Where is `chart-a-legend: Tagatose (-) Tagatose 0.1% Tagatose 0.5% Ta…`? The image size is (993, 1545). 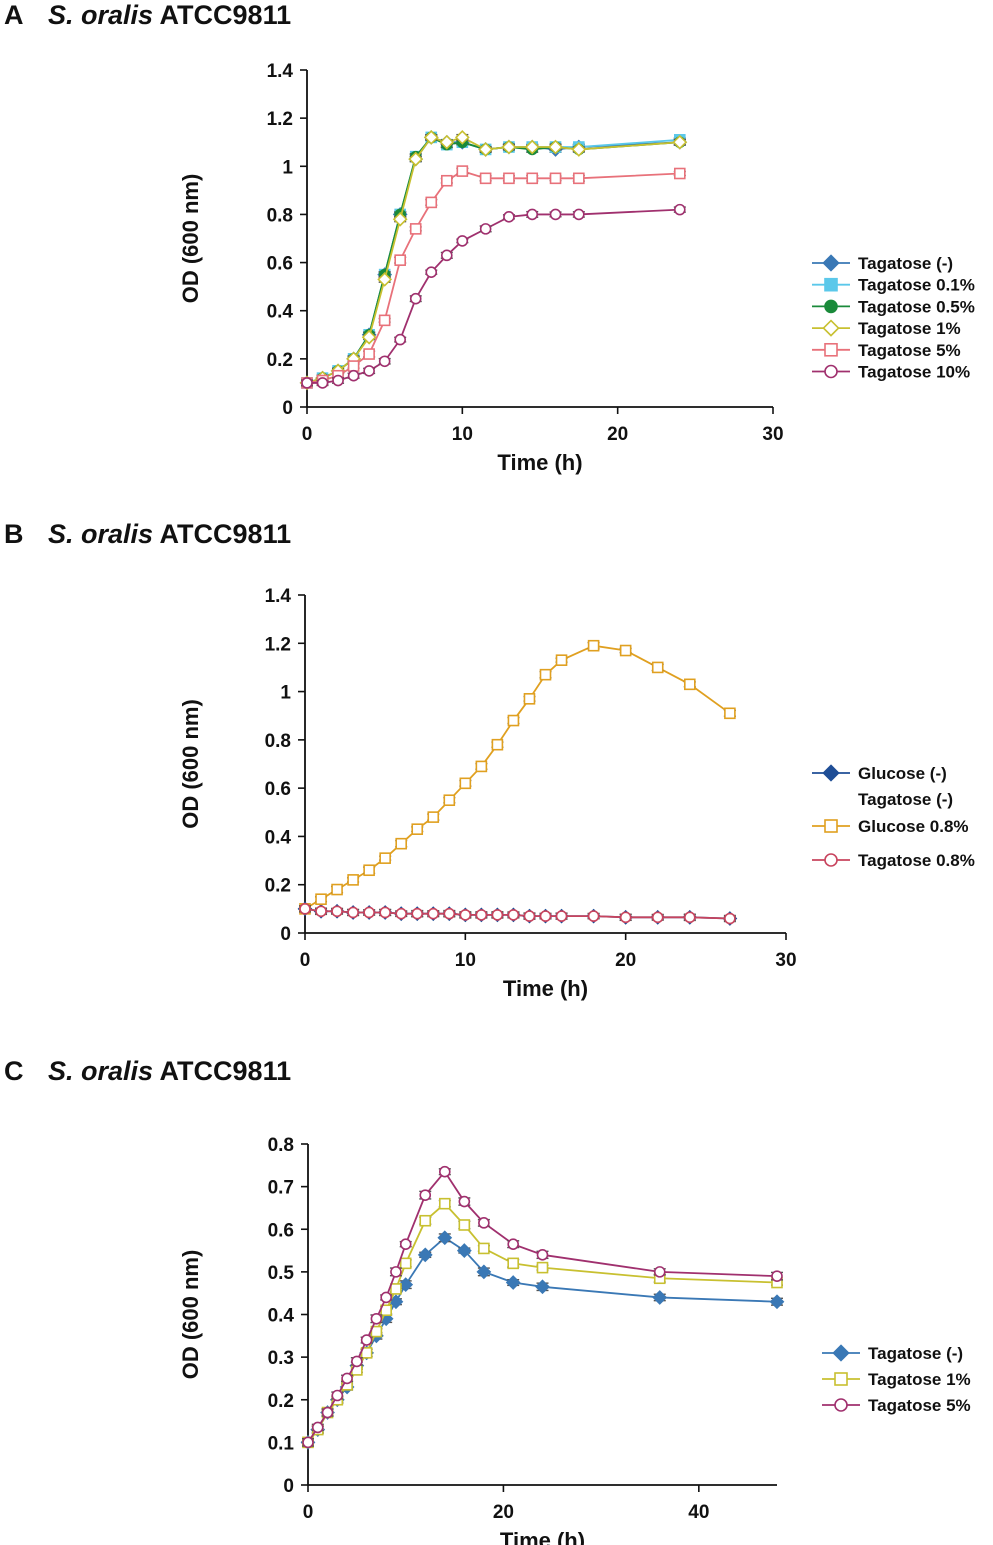
chart-a-legend: Tagatose (-) Tagatose 0.1% Tagatose 0.5% Ta… is located at coordinates (893, 318).